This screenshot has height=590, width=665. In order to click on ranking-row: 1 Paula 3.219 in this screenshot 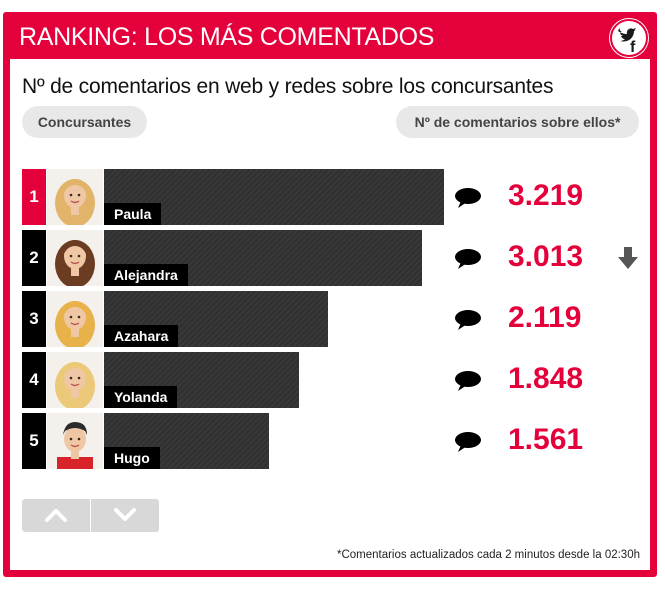, I will do `click(332, 197)`.